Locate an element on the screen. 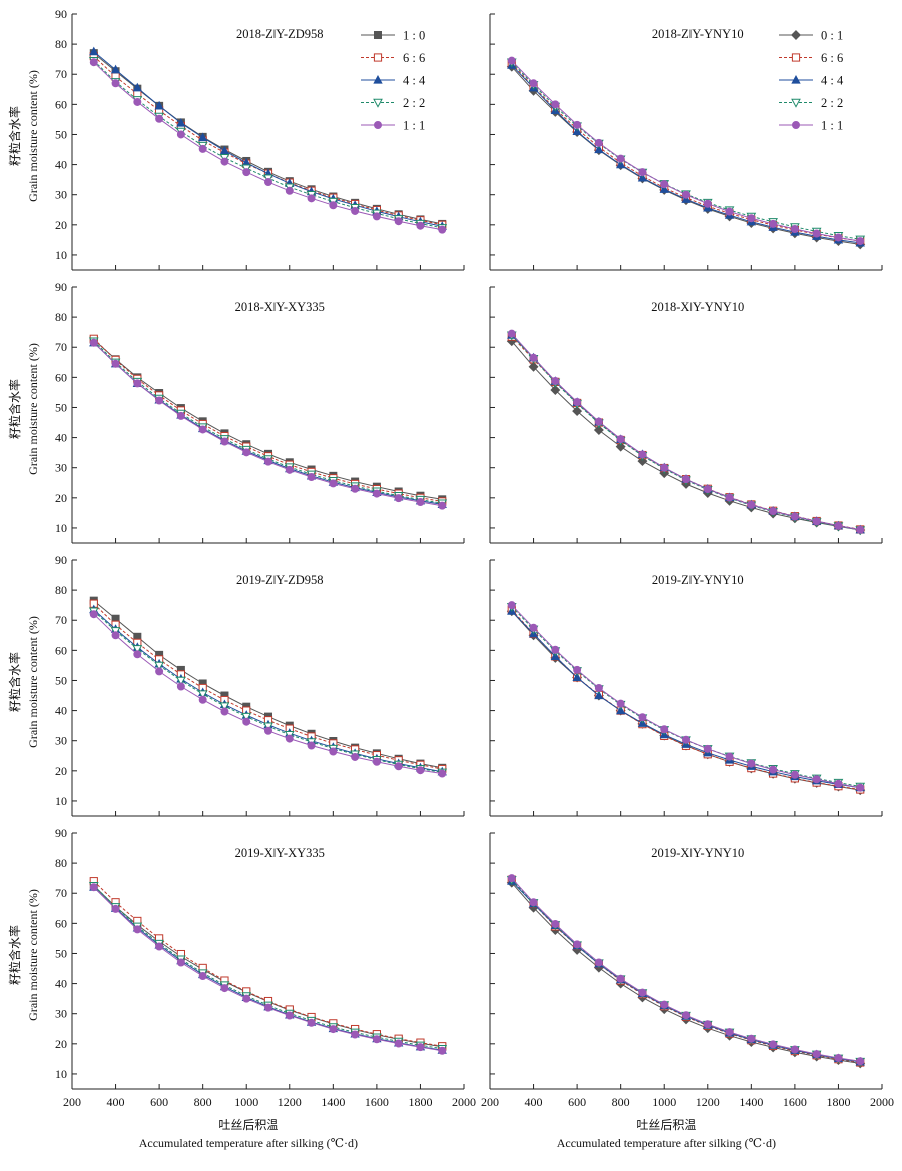 The width and height of the screenshot is (902, 1171). y-tick-label: 40 is located at coordinates (61, 165).